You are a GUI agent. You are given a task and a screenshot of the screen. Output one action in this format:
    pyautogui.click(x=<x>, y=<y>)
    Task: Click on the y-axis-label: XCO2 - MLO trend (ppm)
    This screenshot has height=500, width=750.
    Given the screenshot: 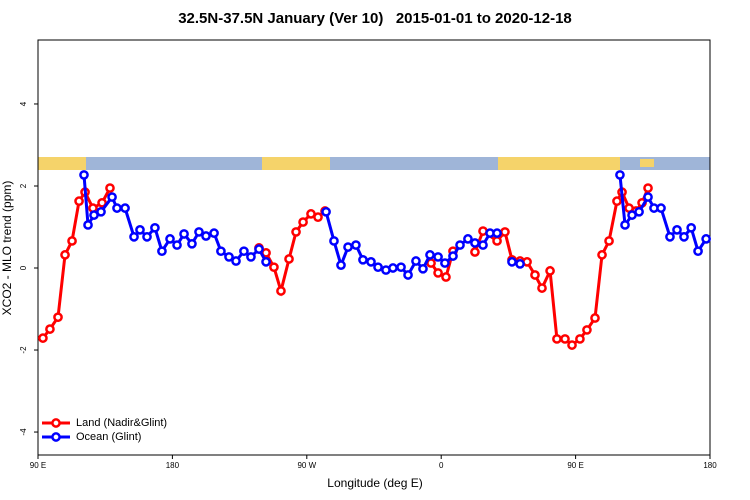 What is the action you would take?
    pyautogui.click(x=7, y=248)
    